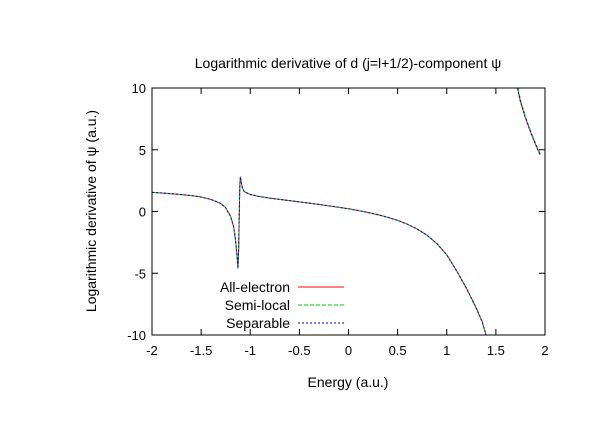  What do you see at coordinates (348, 382) in the screenshot?
I see `x-axis-label: Energy (a.u.)` at bounding box center [348, 382].